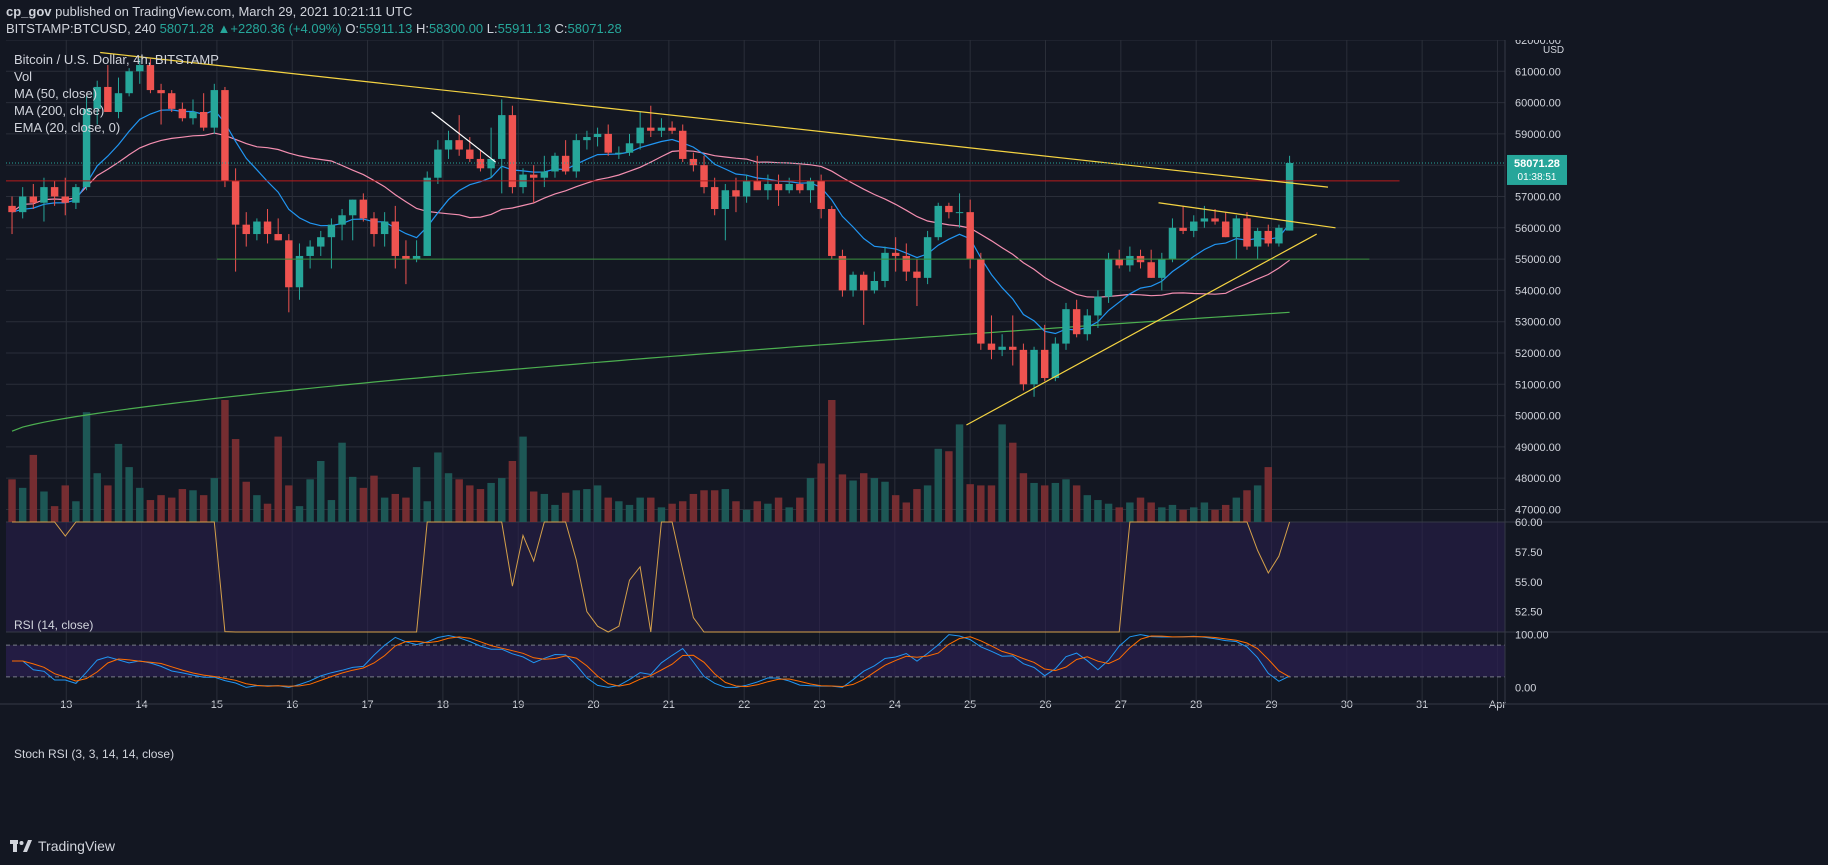  Describe the element at coordinates (1538, 197) in the screenshot. I see `price-tick-label: 57000.00` at that location.